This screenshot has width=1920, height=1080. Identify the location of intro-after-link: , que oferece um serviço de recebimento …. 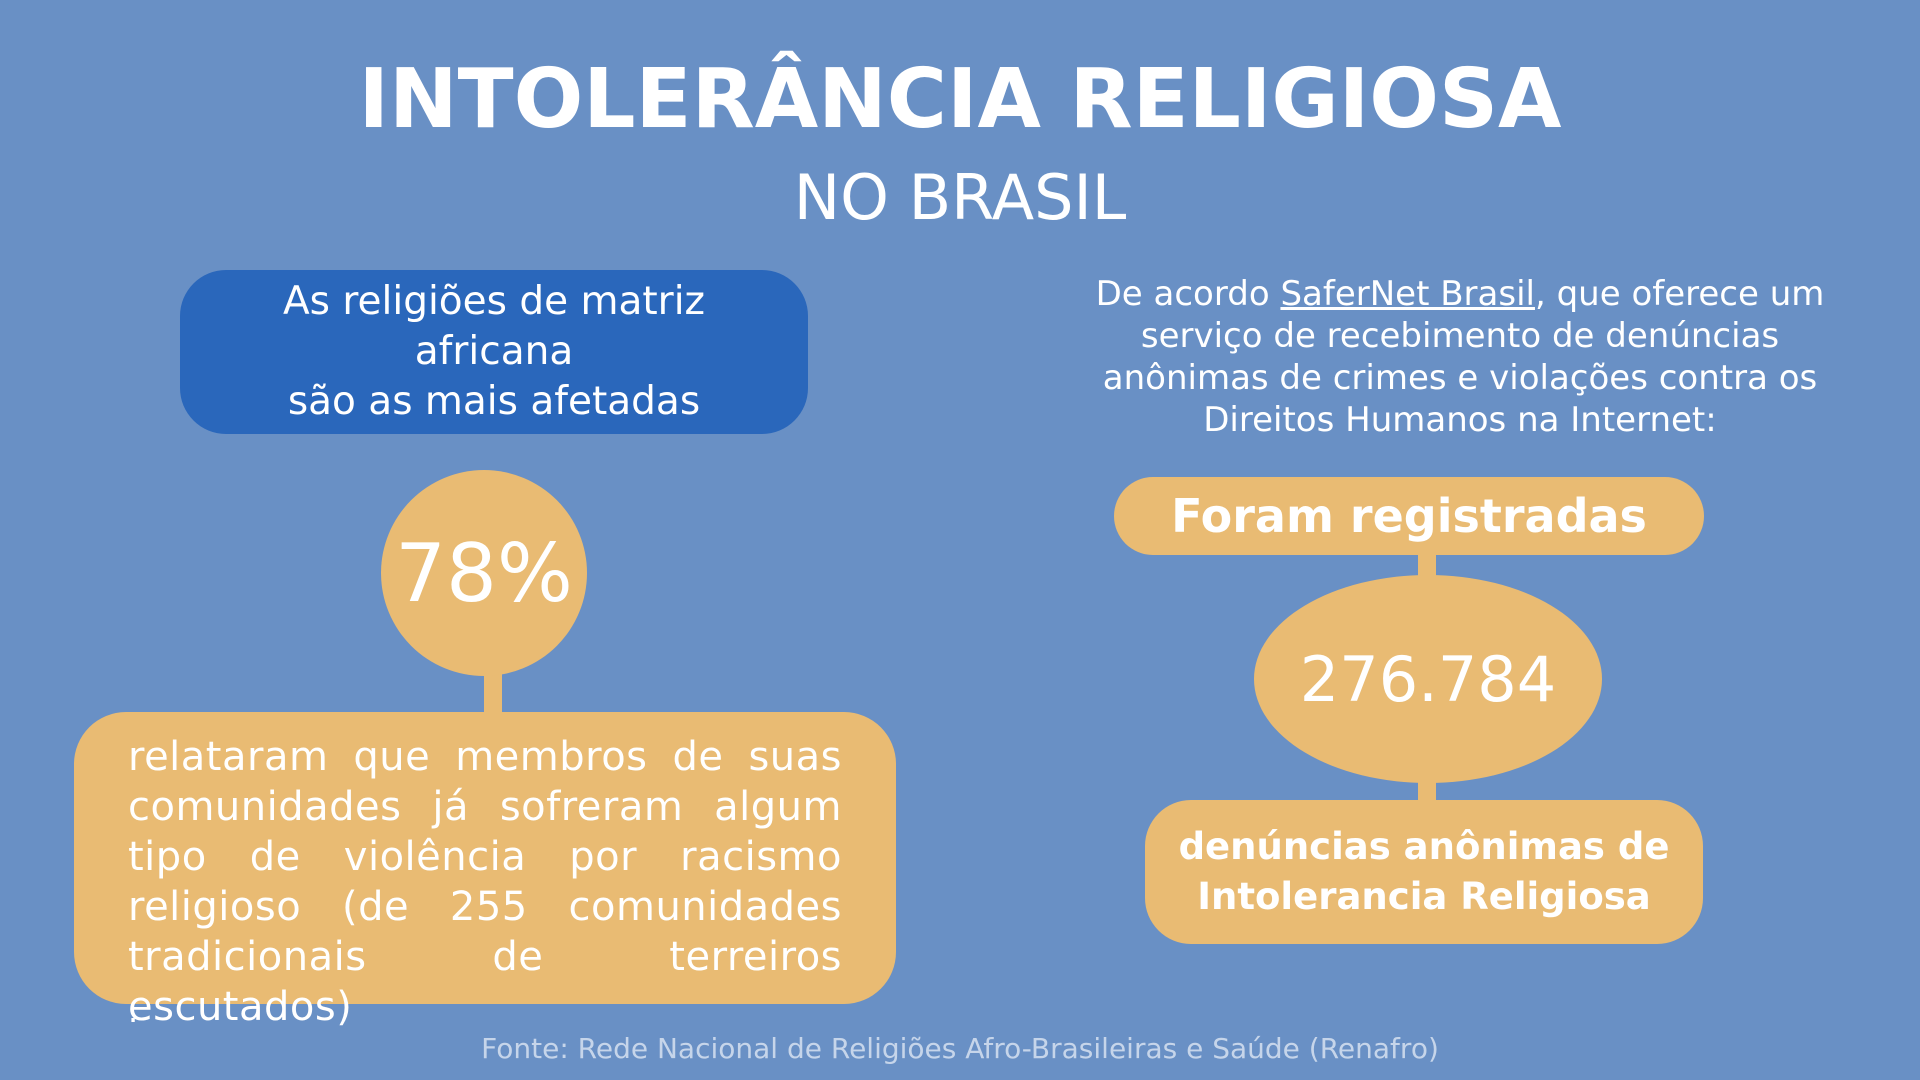
(1463, 357).